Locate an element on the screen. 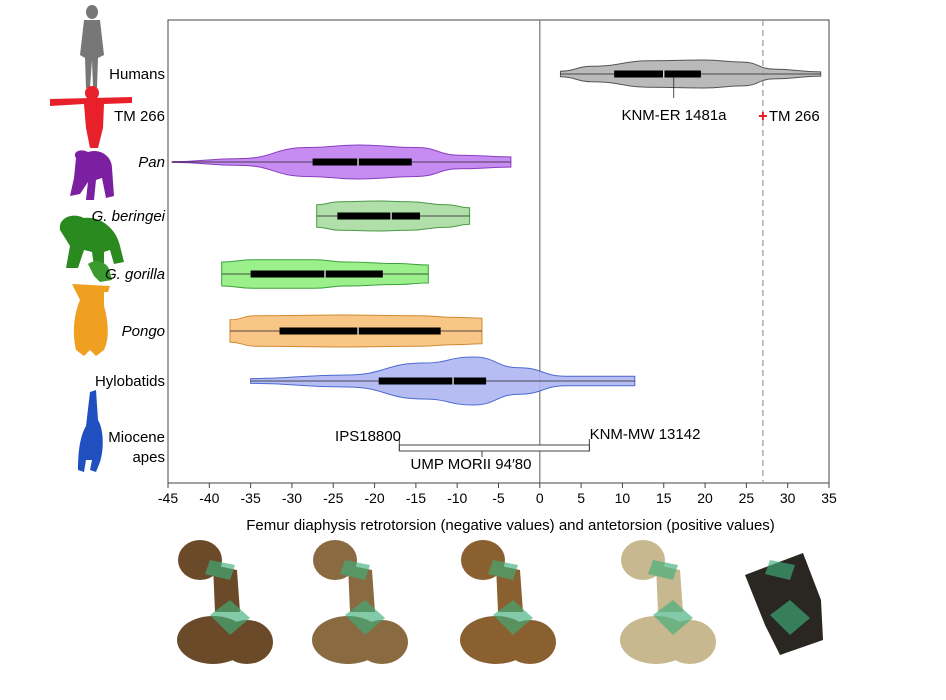  x-tick-label: -30 is located at coordinates (292, 498).